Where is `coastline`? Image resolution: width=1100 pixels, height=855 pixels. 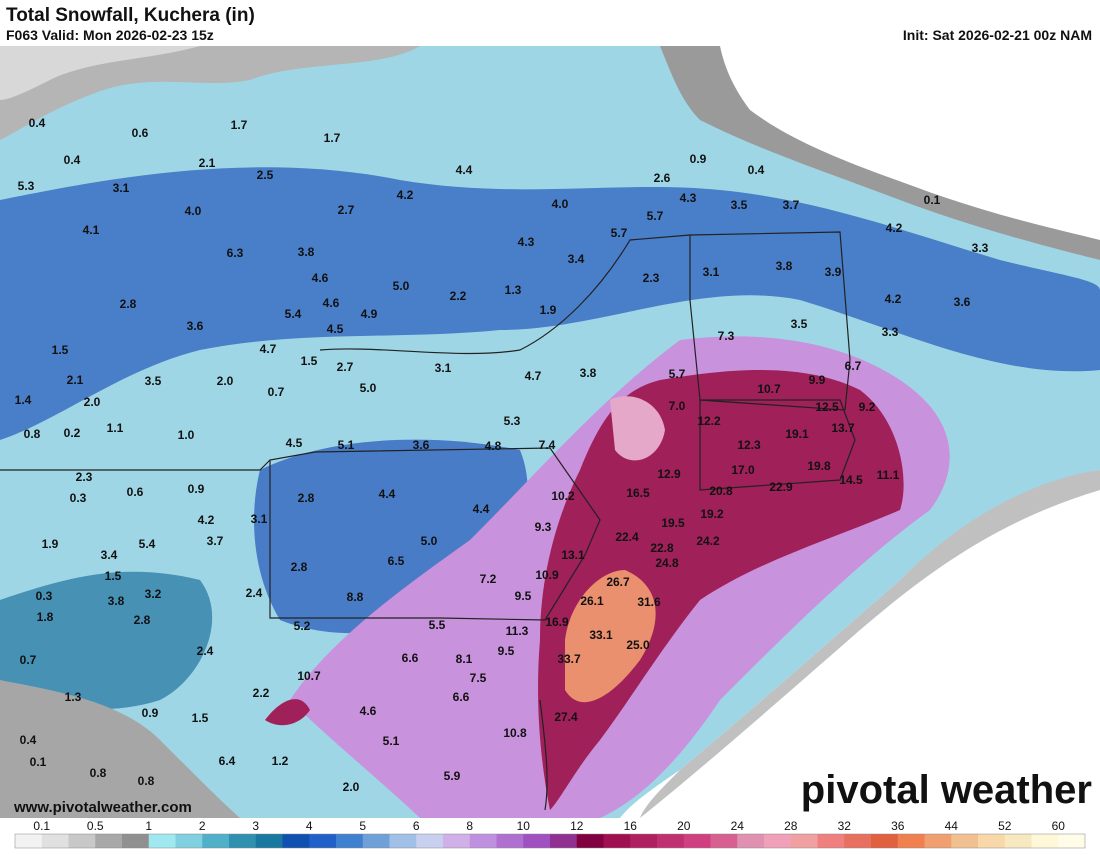
coastline is located at coordinates (543, 755).